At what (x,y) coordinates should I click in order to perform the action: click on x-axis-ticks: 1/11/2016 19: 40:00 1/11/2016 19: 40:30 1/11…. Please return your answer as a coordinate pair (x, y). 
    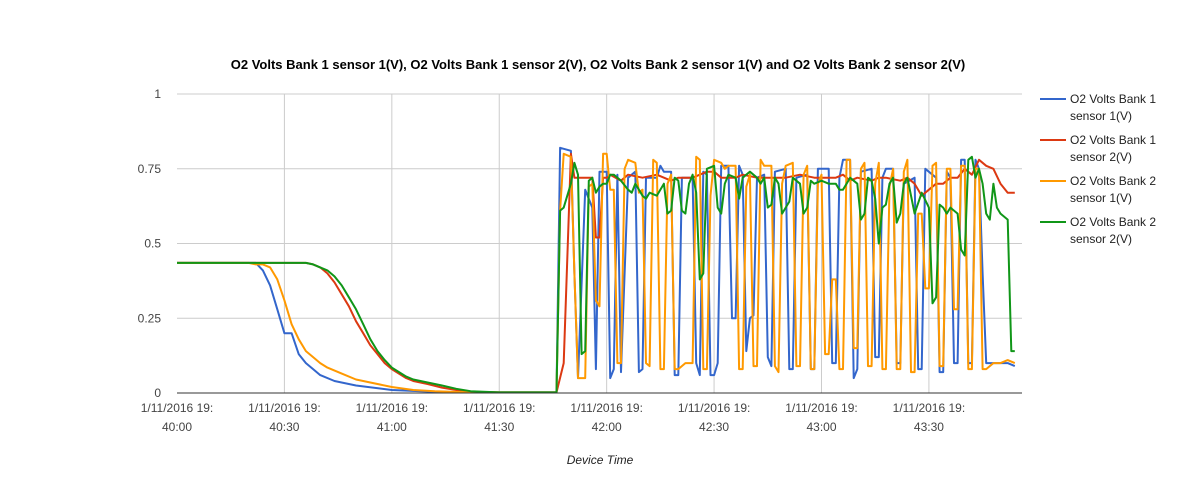
    Looking at the image, I should click on (553, 417).